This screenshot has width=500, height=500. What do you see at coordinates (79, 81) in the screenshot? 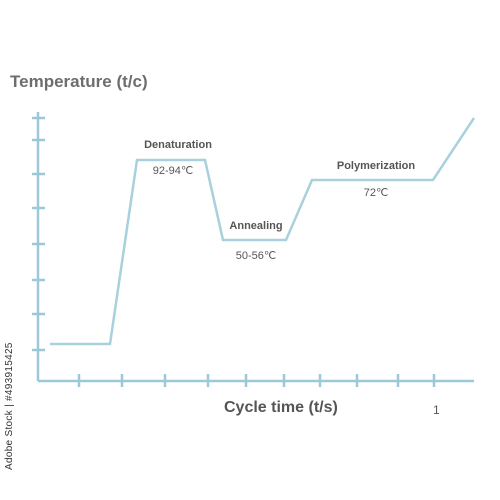
I see `y-axis-label: Temperature (t/c)` at bounding box center [79, 81].